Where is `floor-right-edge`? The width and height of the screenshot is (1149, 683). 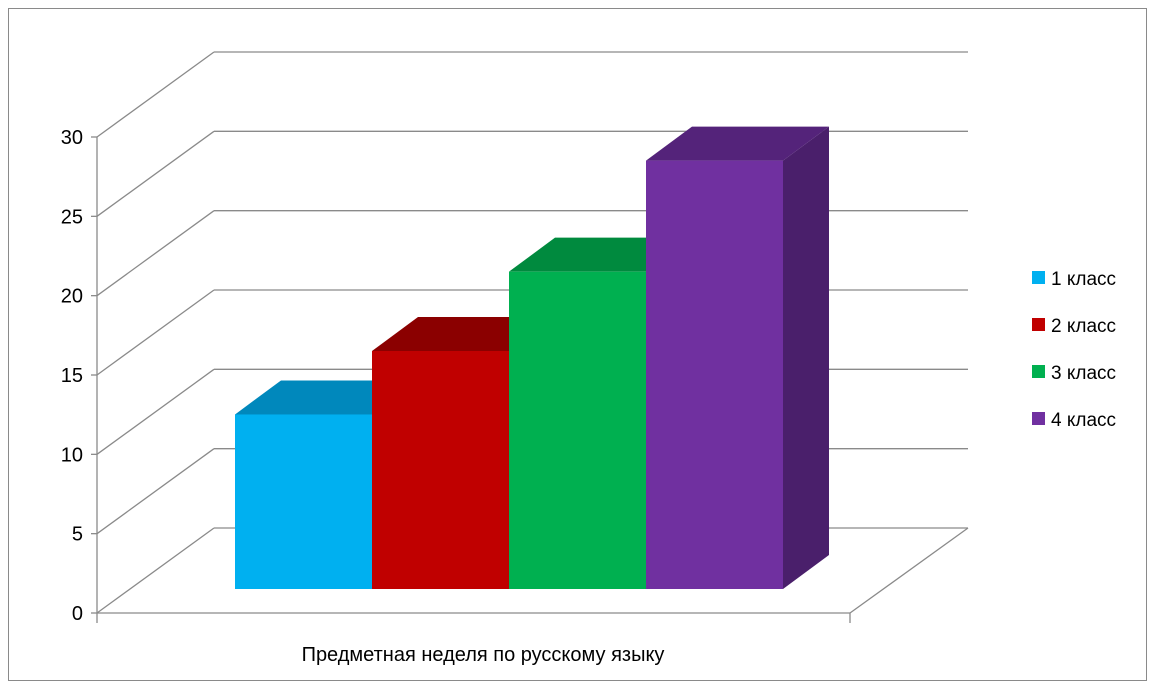
floor-right-edge is located at coordinates (909, 570).